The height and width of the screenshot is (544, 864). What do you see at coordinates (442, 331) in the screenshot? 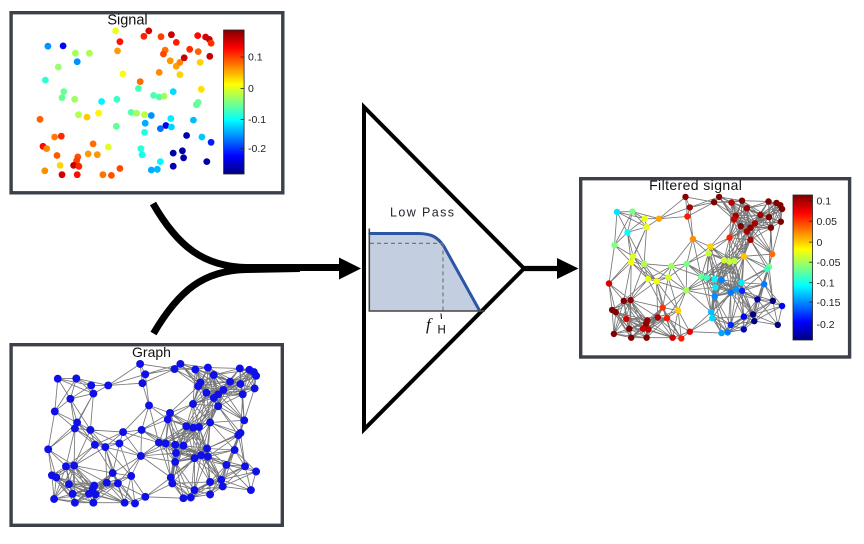
I see `svg-text: H` at bounding box center [442, 331].